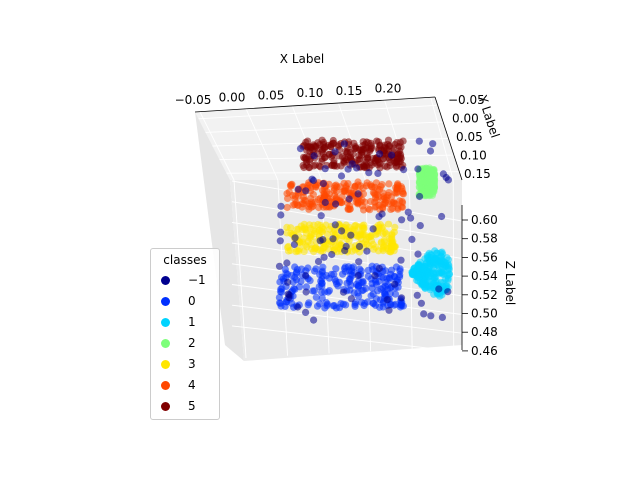 The image size is (640, 484). What do you see at coordinates (388, 89) in the screenshot?
I see `x-tick-label: 0.20` at bounding box center [388, 89].